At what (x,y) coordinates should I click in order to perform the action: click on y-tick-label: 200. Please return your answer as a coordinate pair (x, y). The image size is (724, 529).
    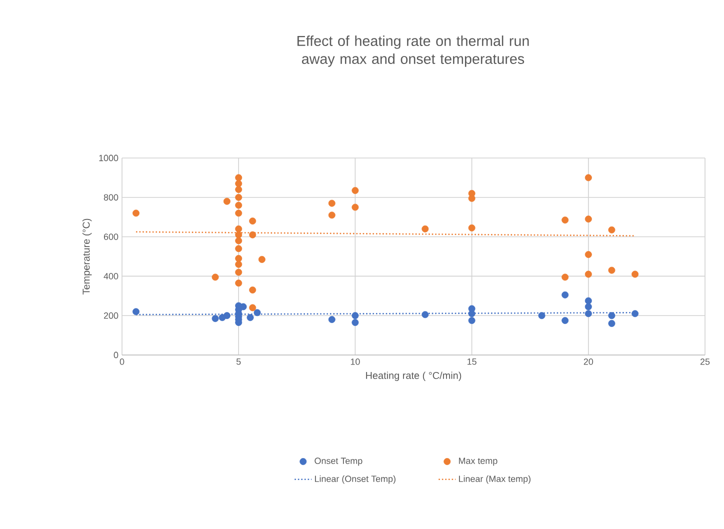
    Looking at the image, I should click on (111, 315).